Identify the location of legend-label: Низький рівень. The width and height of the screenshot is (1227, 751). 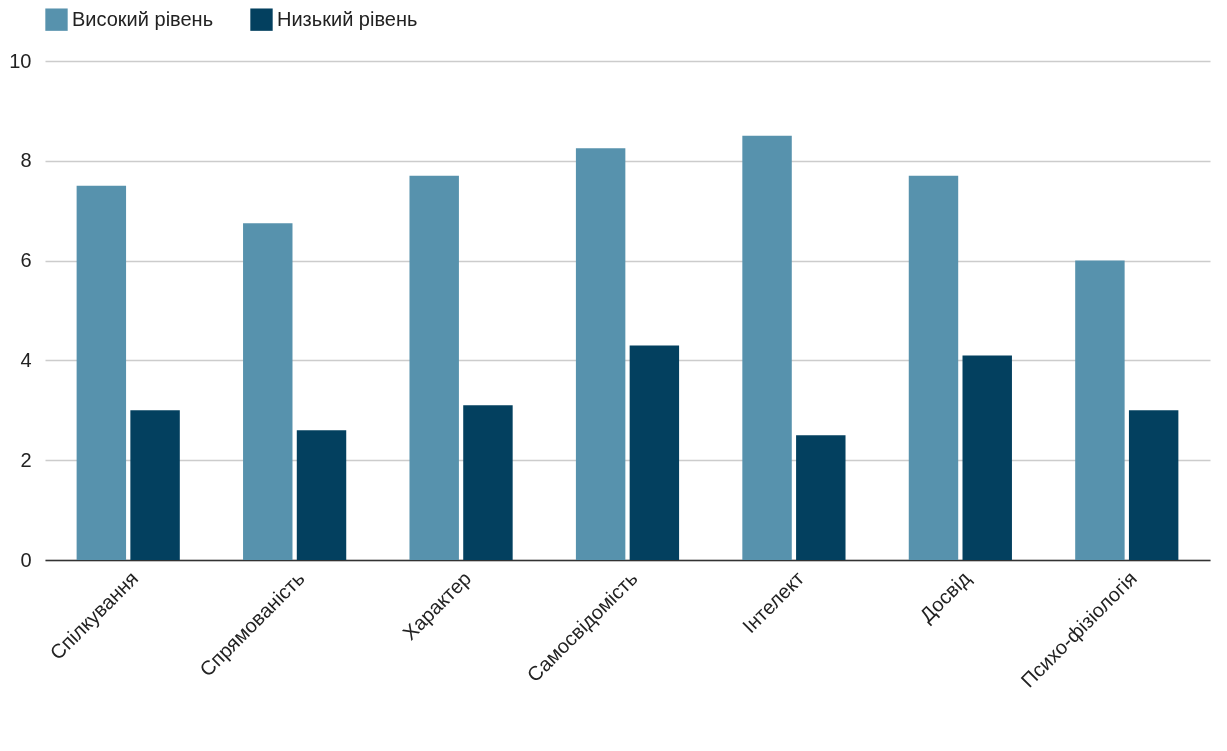
(347, 18).